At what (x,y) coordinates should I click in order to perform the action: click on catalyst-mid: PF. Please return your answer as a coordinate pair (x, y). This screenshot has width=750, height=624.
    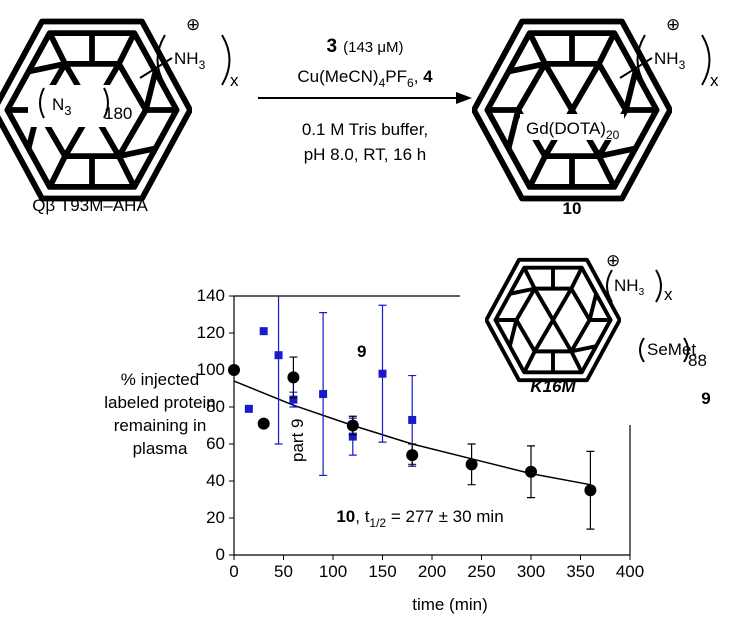
    Looking at the image, I should click on (396, 76).